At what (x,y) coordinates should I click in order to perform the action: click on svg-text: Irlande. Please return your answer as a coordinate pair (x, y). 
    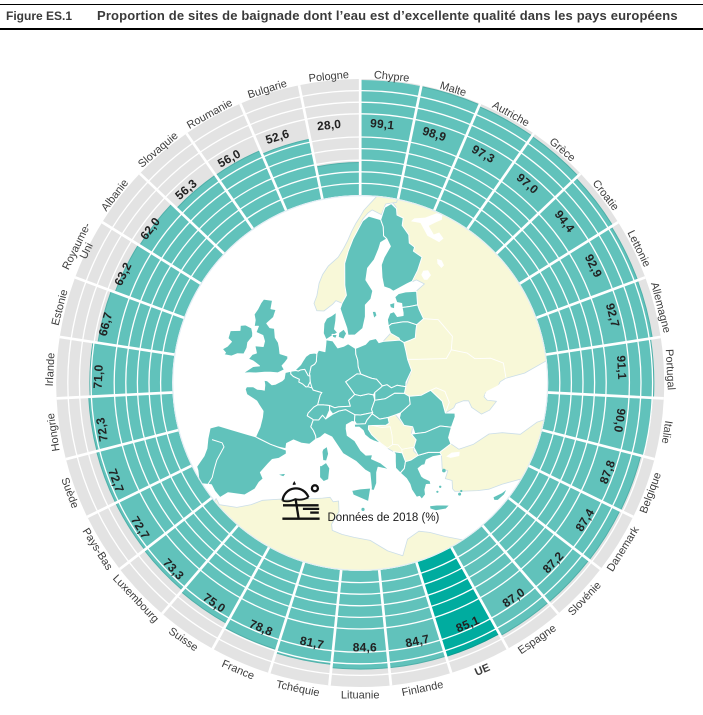
    Looking at the image, I should click on (51, 369).